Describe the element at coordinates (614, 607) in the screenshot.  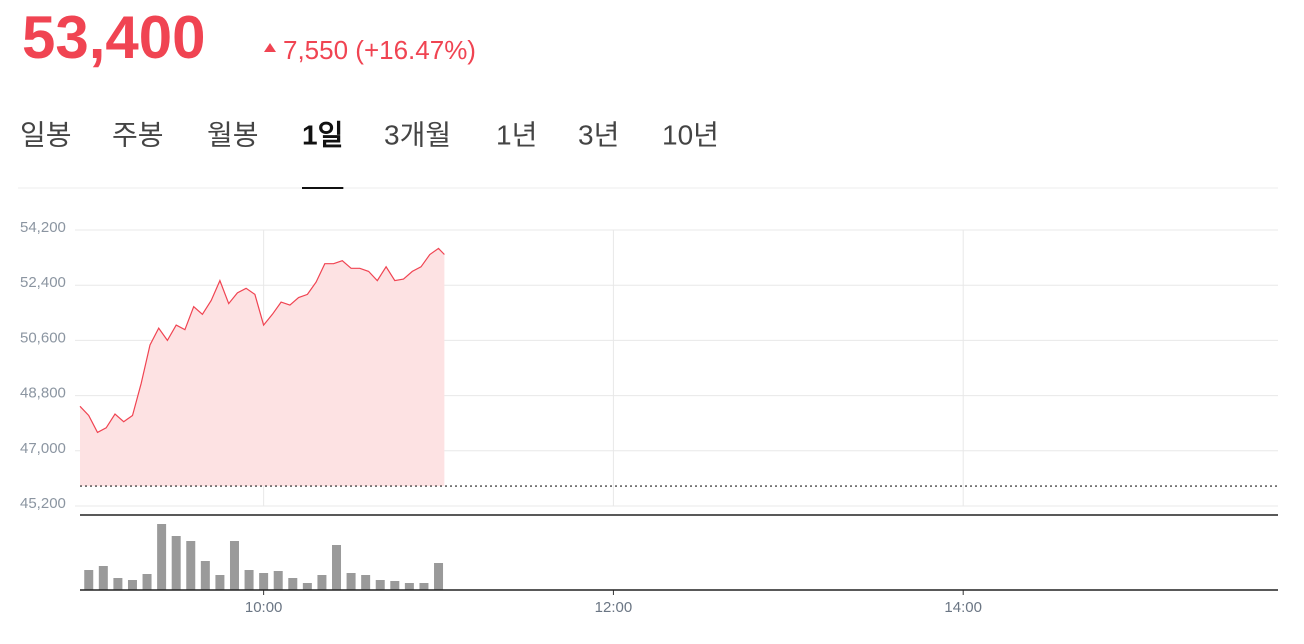
I see `x-tick-label: 12:00` at that location.